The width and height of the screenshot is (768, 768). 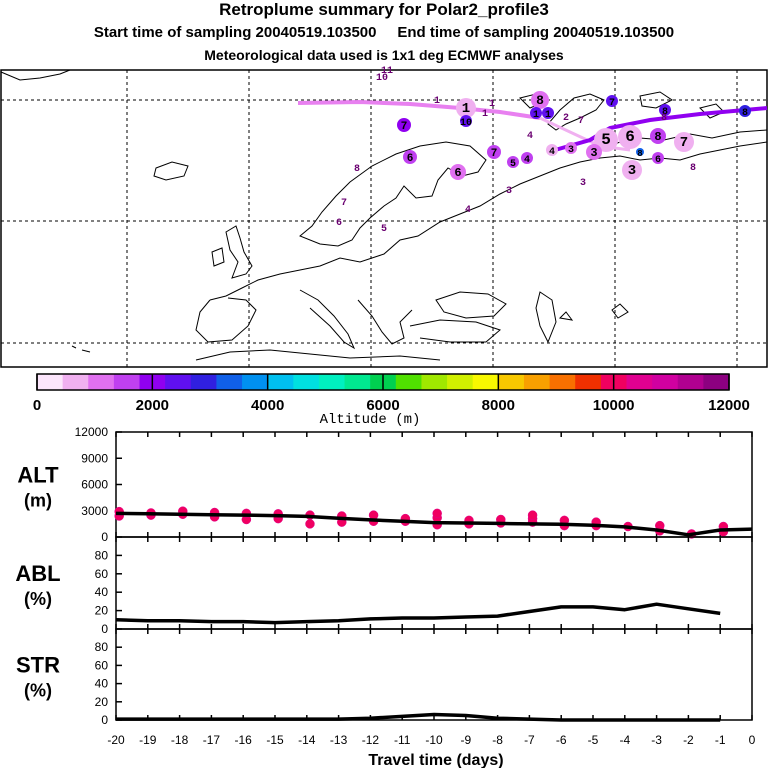 I want to click on str-frame, so click(x=434, y=674).